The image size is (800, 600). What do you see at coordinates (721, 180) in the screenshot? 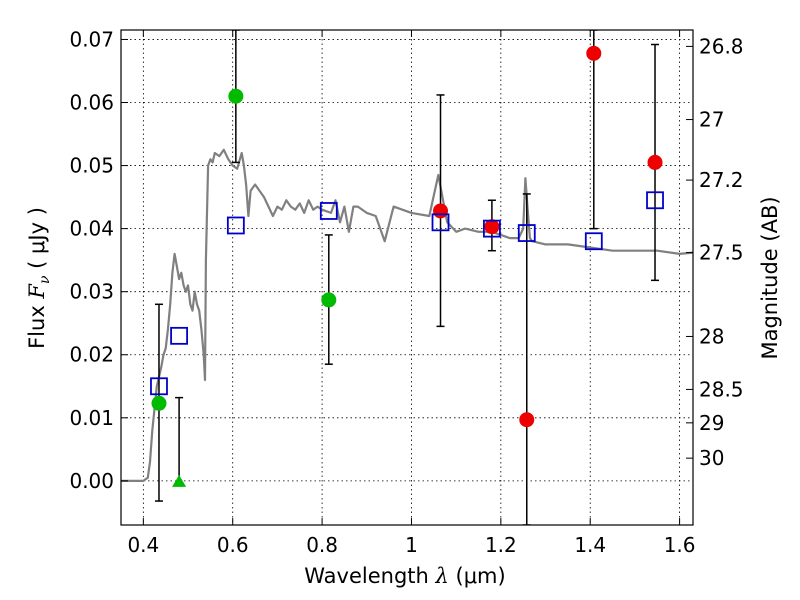
I see `y2-tick-label: 27.2` at bounding box center [721, 180].